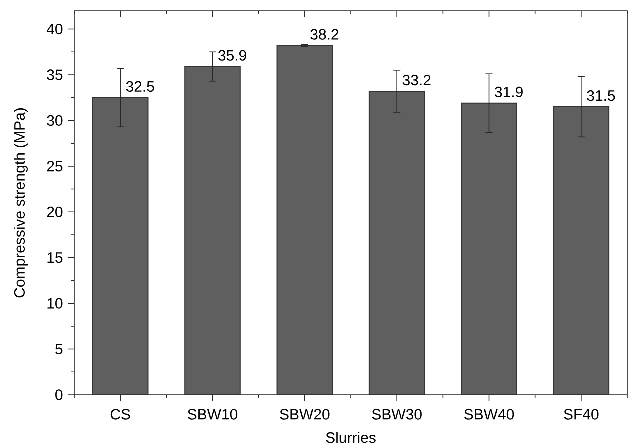 The height and width of the screenshot is (447, 629). What do you see at coordinates (55, 303) in the screenshot?
I see `y-tick-label: 10` at bounding box center [55, 303].